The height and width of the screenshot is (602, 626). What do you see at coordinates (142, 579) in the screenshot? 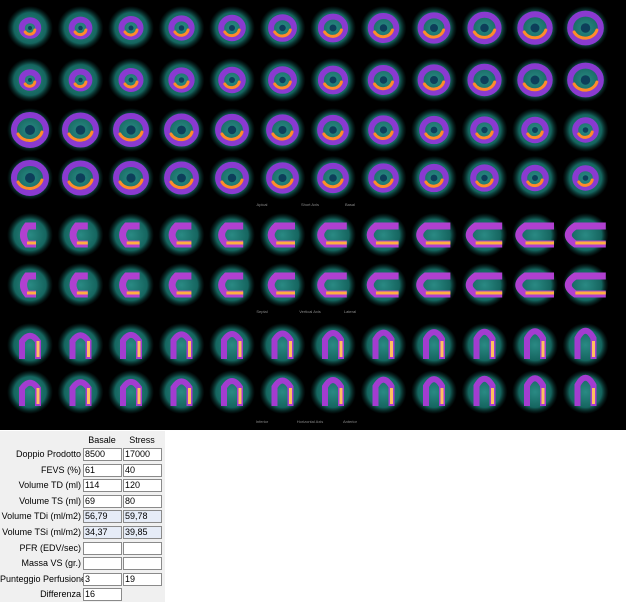
I see `value-field: 19` at bounding box center [142, 579].